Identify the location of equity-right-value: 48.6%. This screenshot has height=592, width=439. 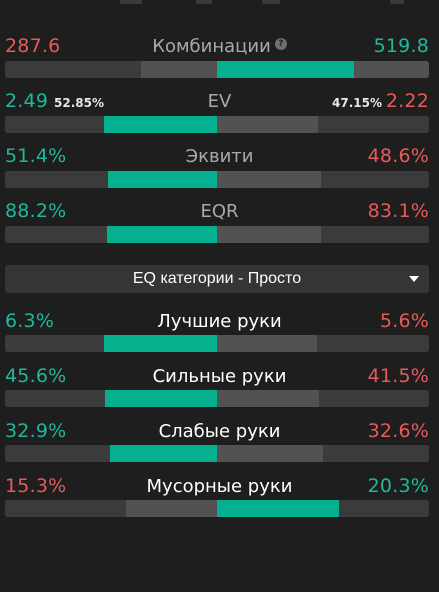
(398, 156).